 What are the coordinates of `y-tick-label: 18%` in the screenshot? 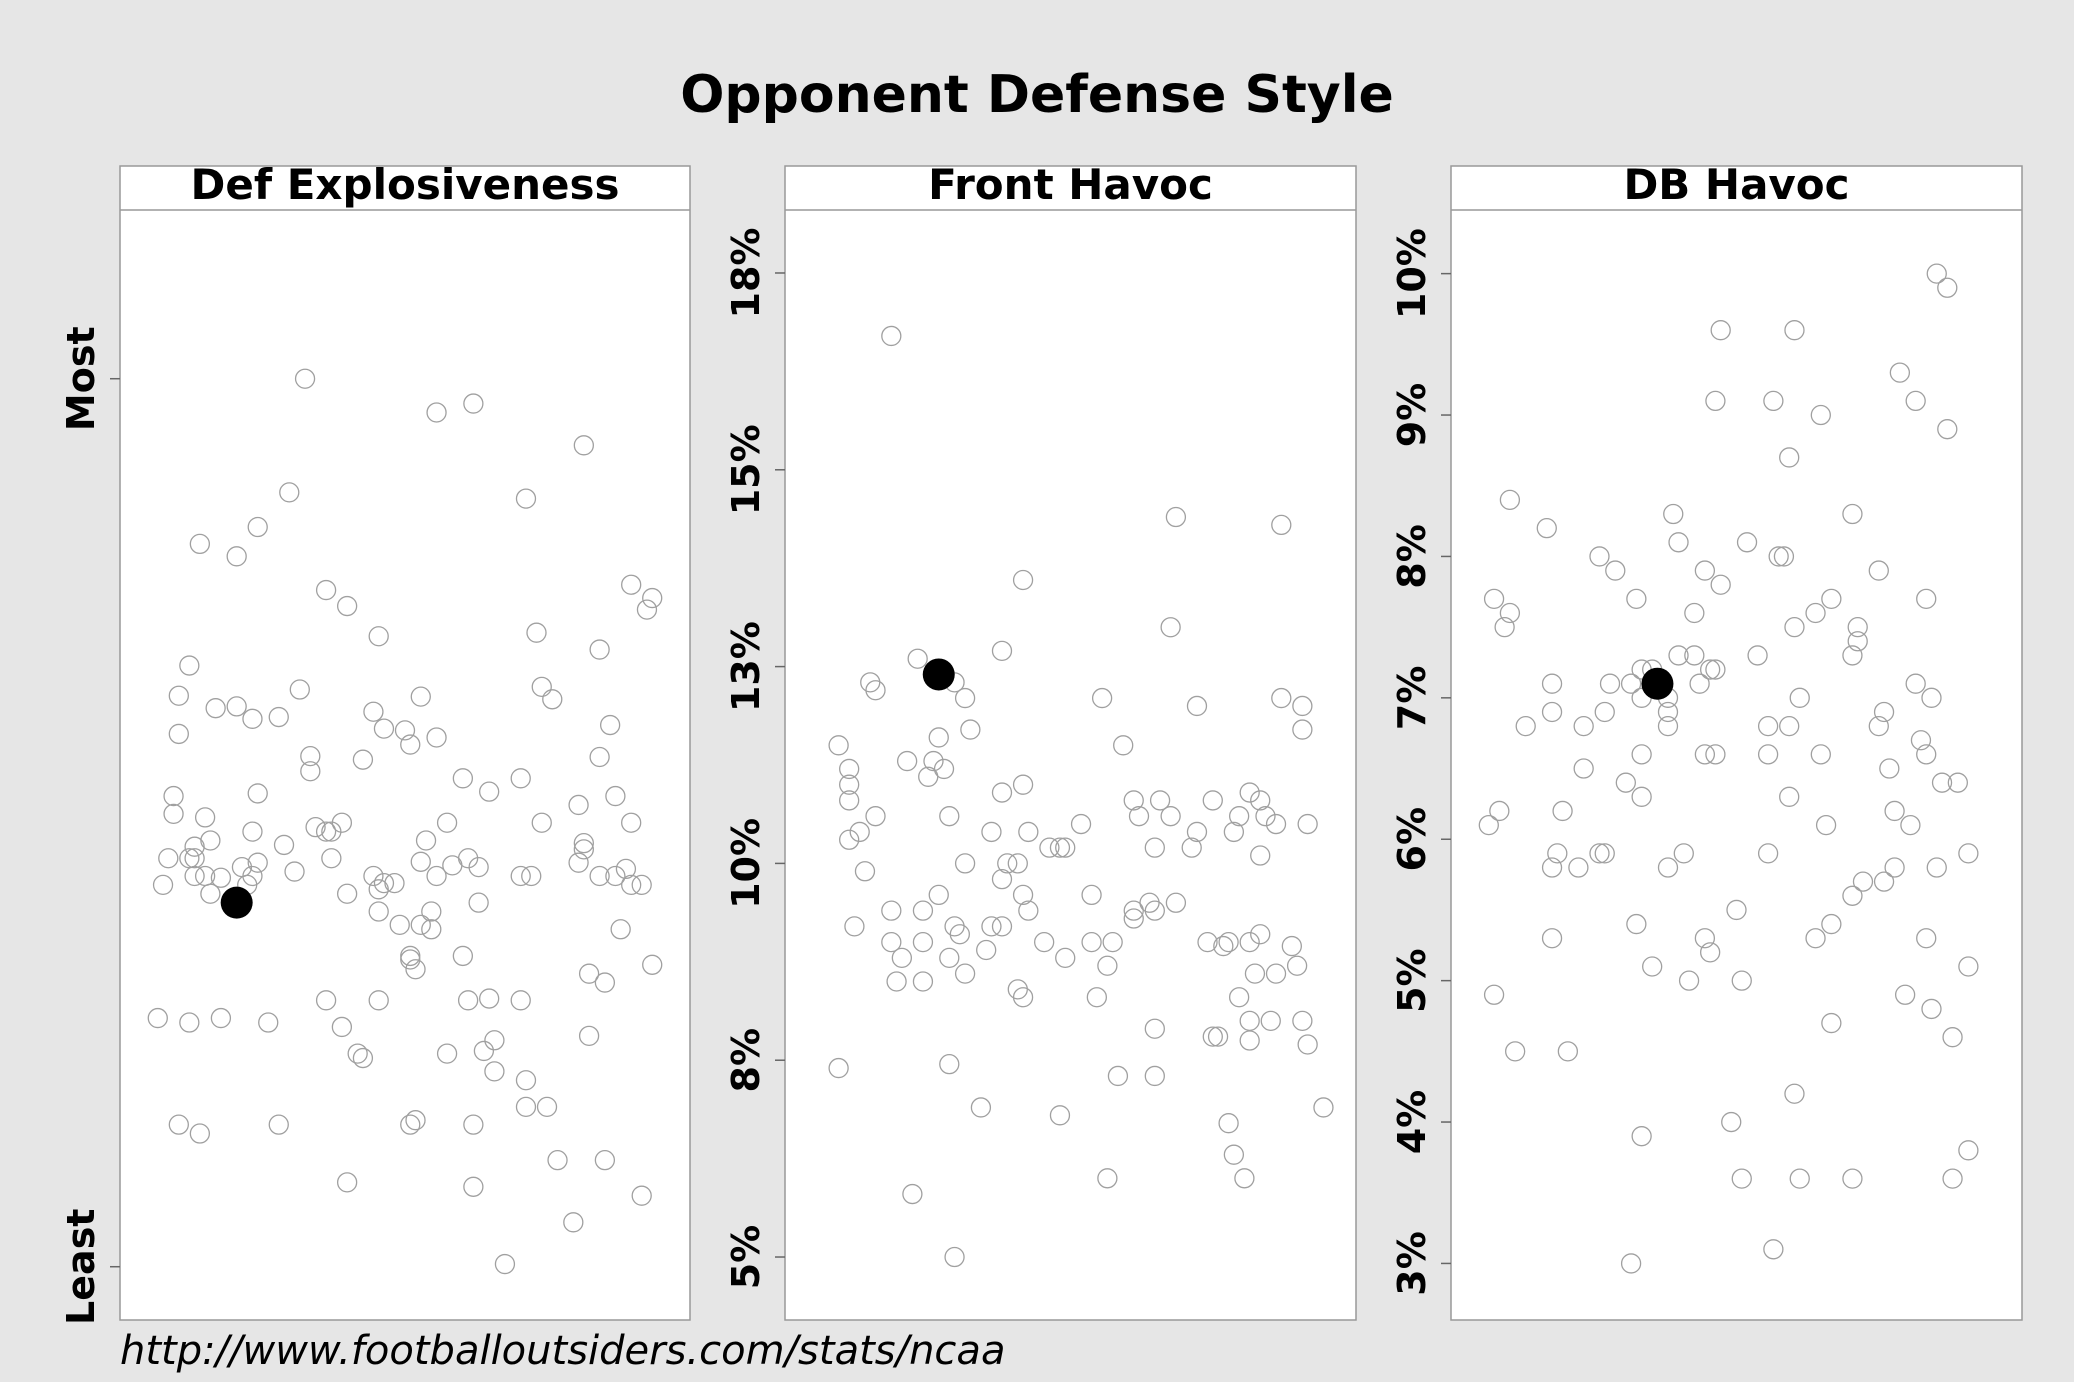 It's located at (746, 272).